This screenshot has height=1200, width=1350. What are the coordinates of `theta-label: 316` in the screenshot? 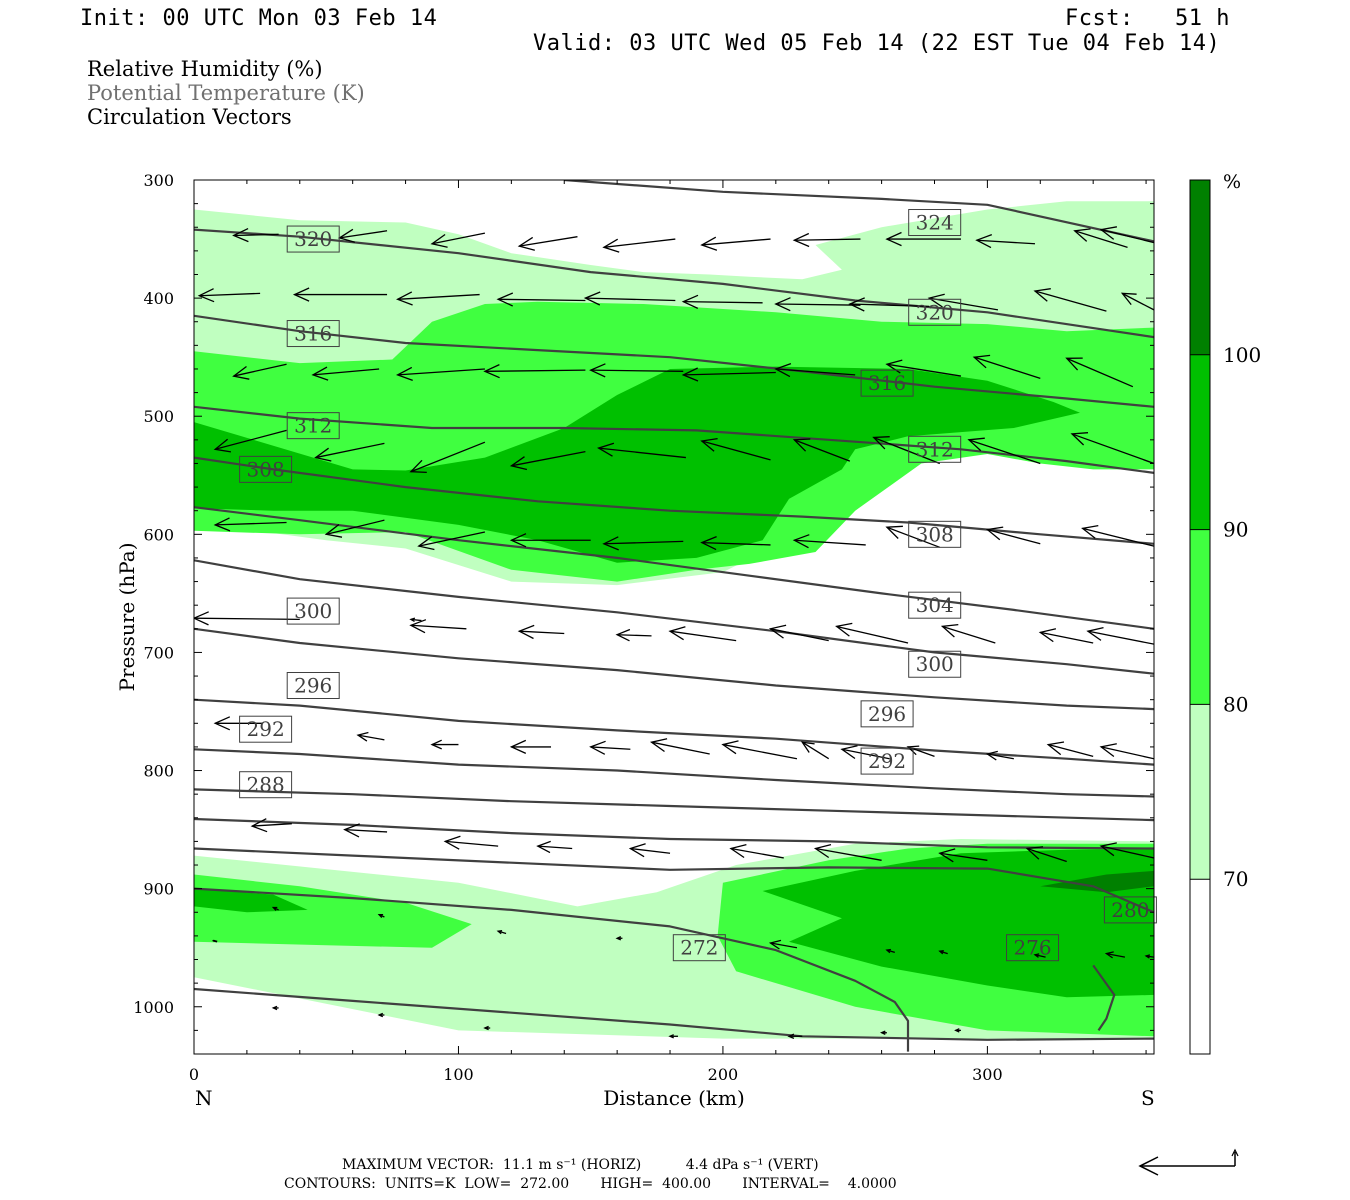 It's located at (887, 383).